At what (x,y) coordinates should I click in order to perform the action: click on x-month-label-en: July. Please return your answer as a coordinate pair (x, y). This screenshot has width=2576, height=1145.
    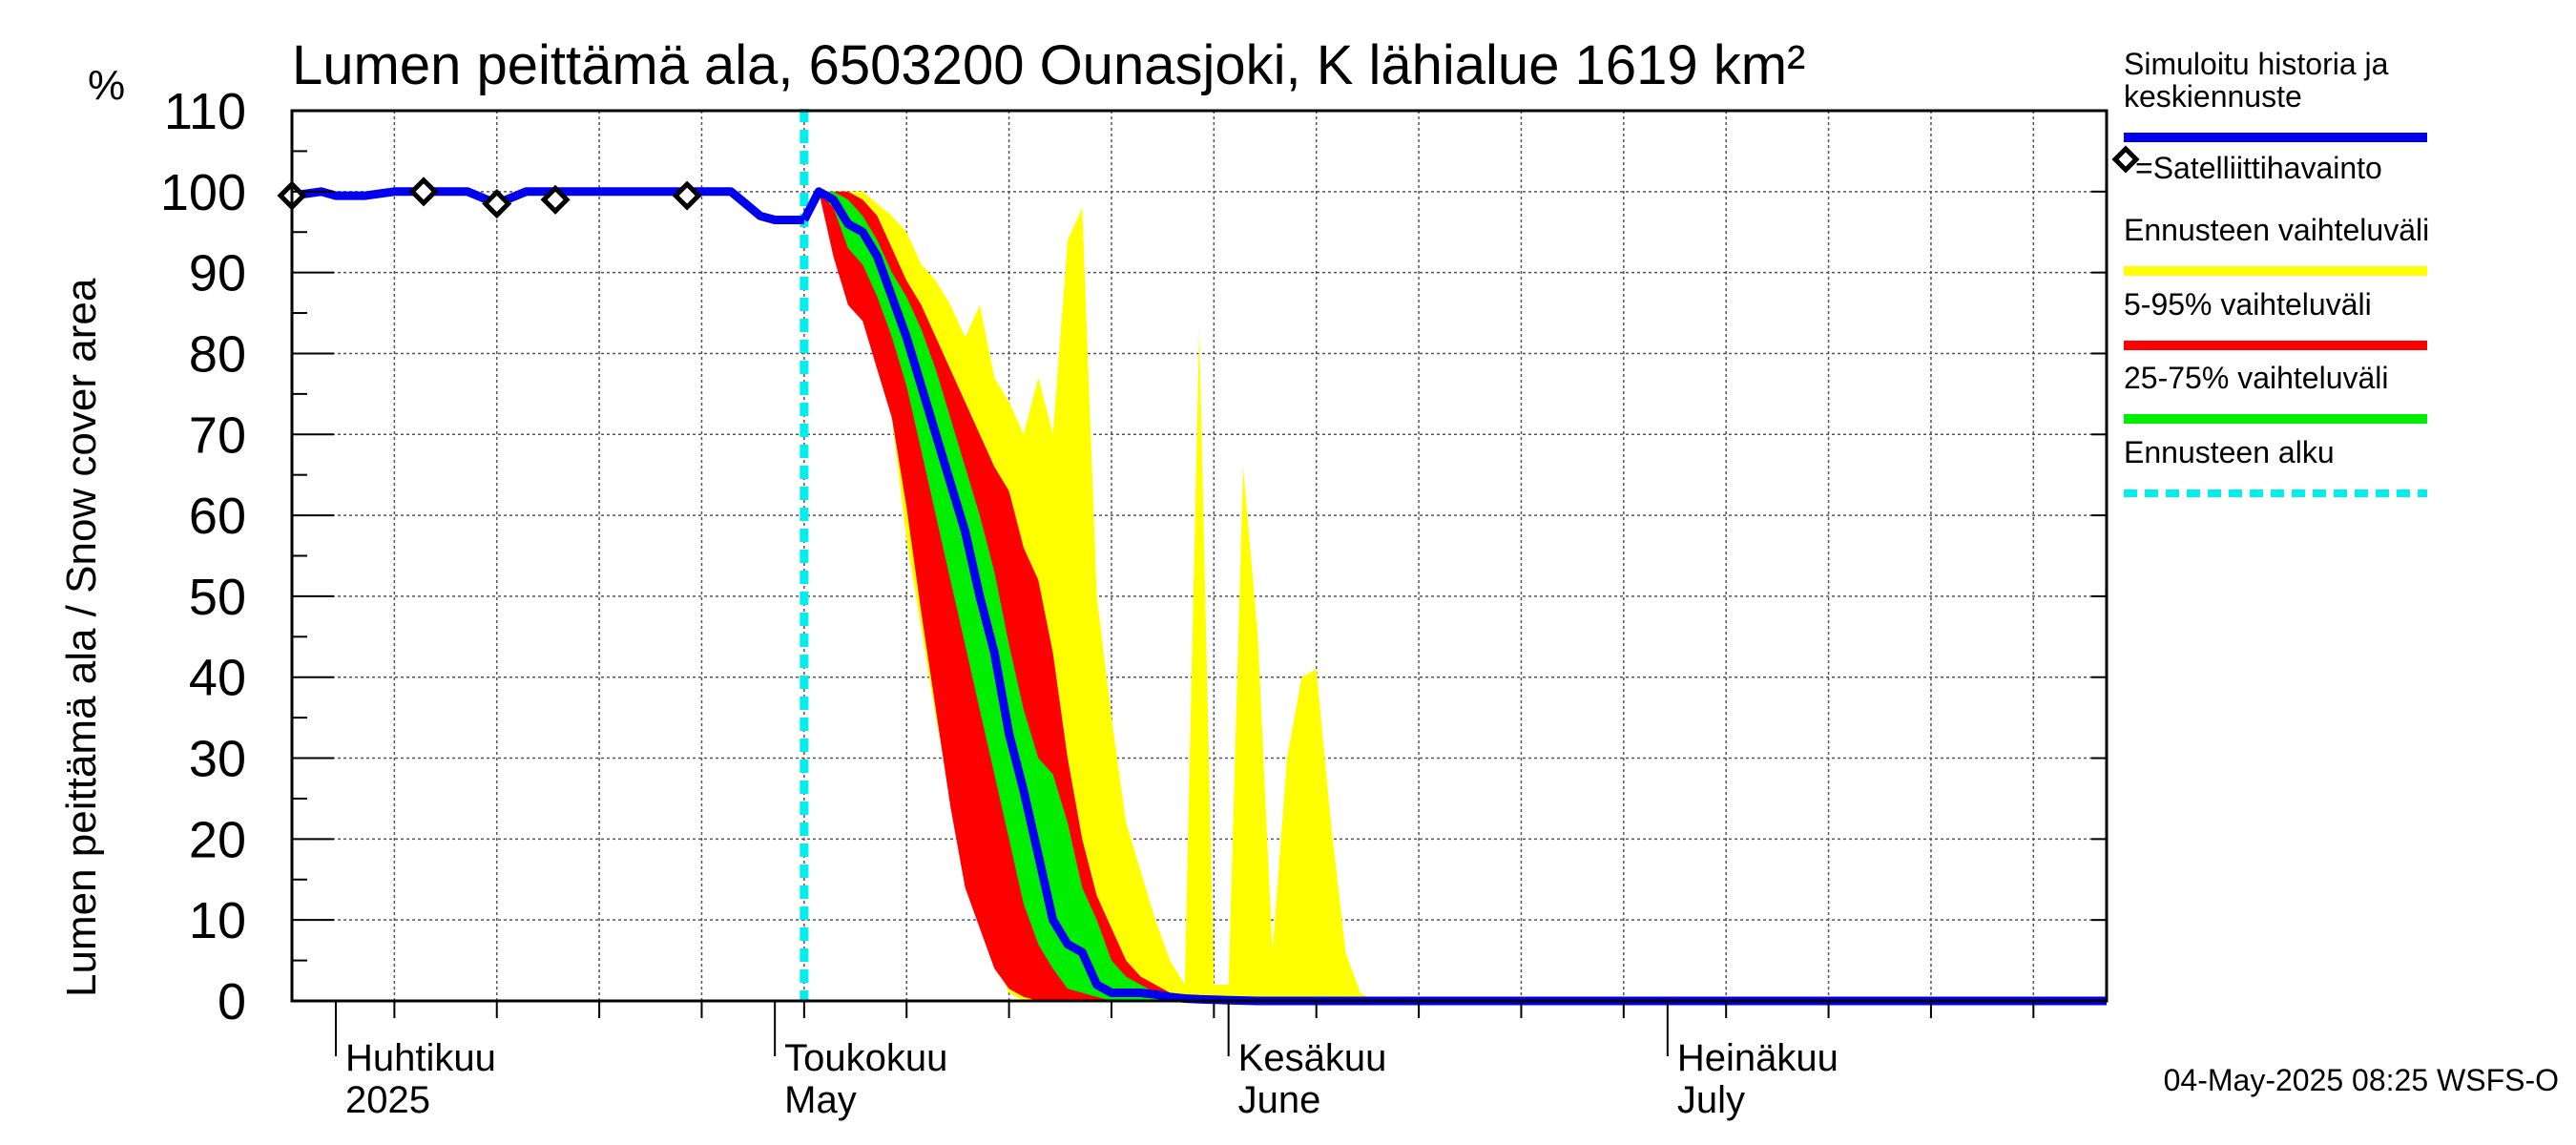
    Looking at the image, I should click on (1711, 1100).